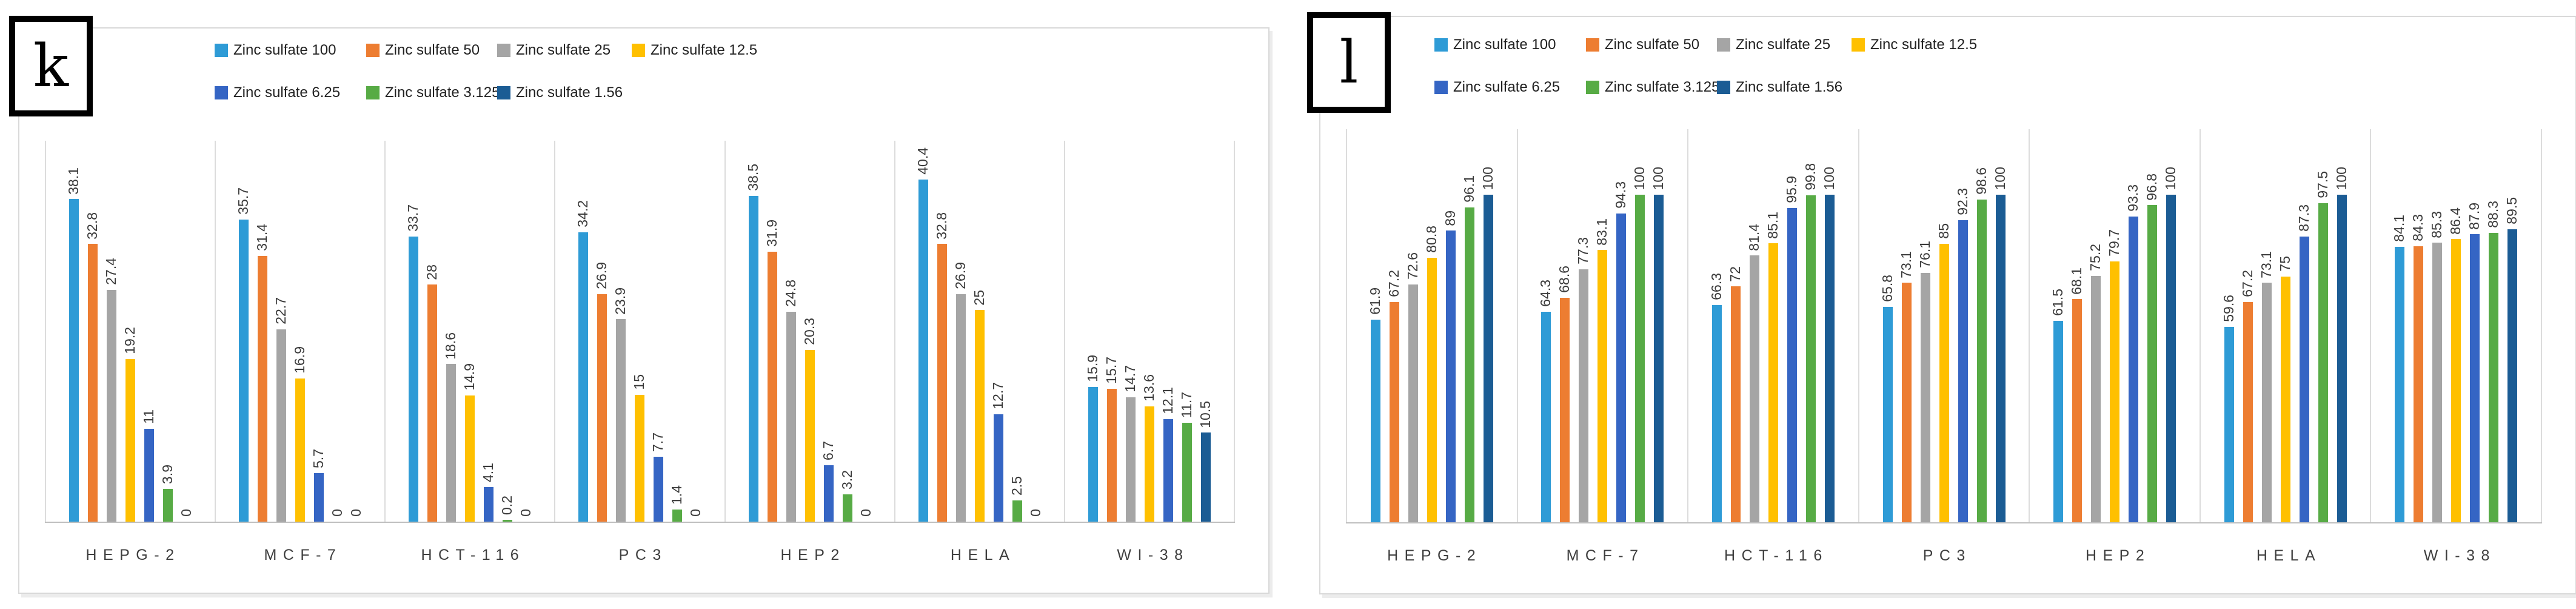 This screenshot has height=609, width=2576. I want to click on bar-value-label: 35.7, so click(243, 201).